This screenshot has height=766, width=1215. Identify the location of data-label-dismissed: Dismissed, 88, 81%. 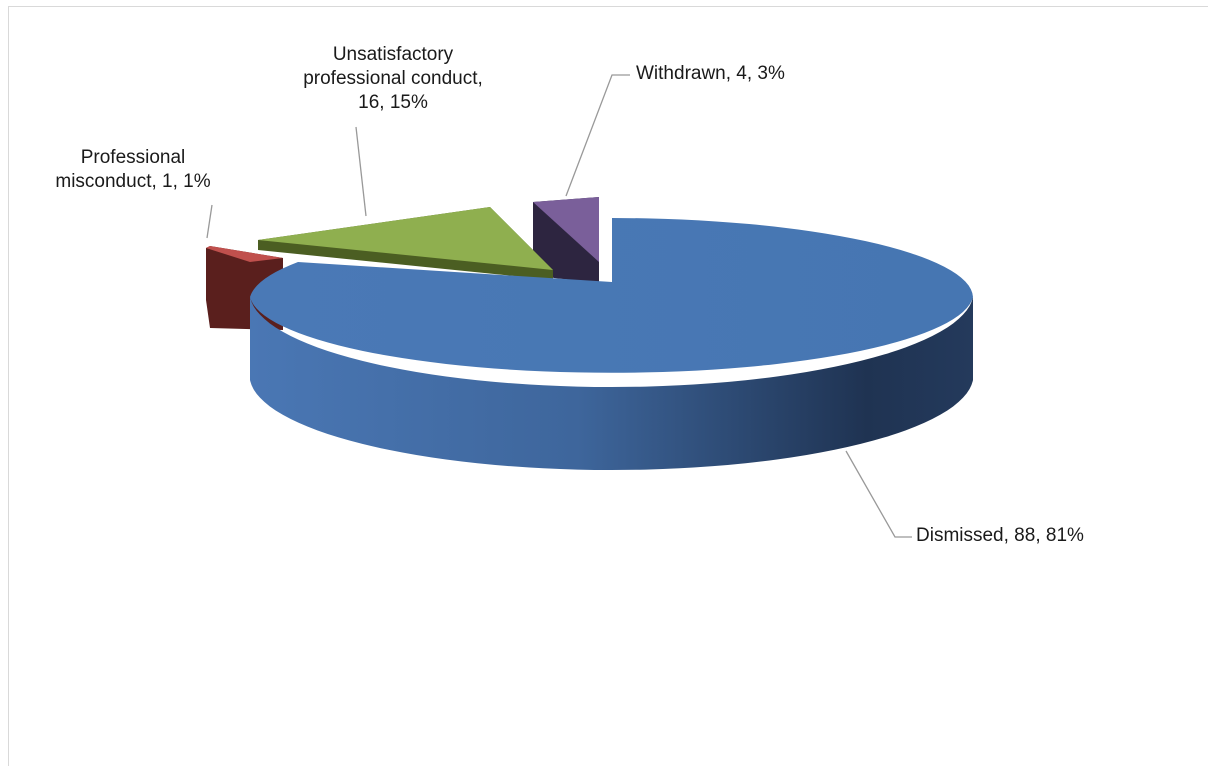
(1000, 535).